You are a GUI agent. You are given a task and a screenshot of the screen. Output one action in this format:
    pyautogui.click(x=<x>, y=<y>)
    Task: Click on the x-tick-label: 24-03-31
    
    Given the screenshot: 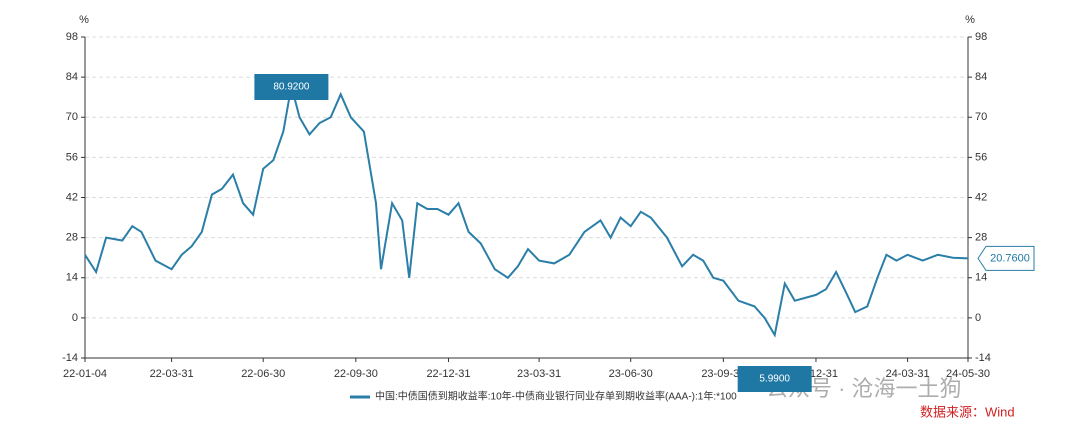 What is the action you would take?
    pyautogui.click(x=908, y=374)
    